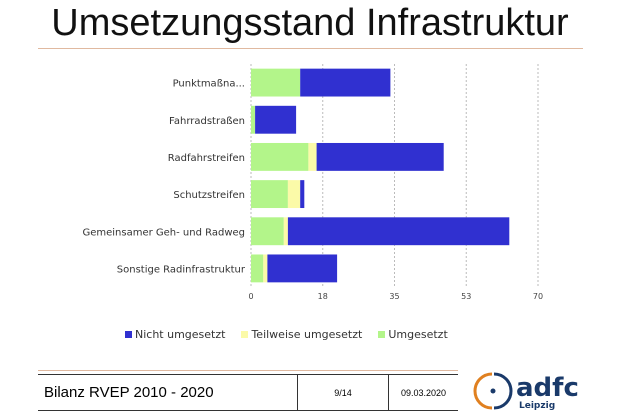  I want to click on legend-label: Teilweise umgesetzt, so click(307, 334).